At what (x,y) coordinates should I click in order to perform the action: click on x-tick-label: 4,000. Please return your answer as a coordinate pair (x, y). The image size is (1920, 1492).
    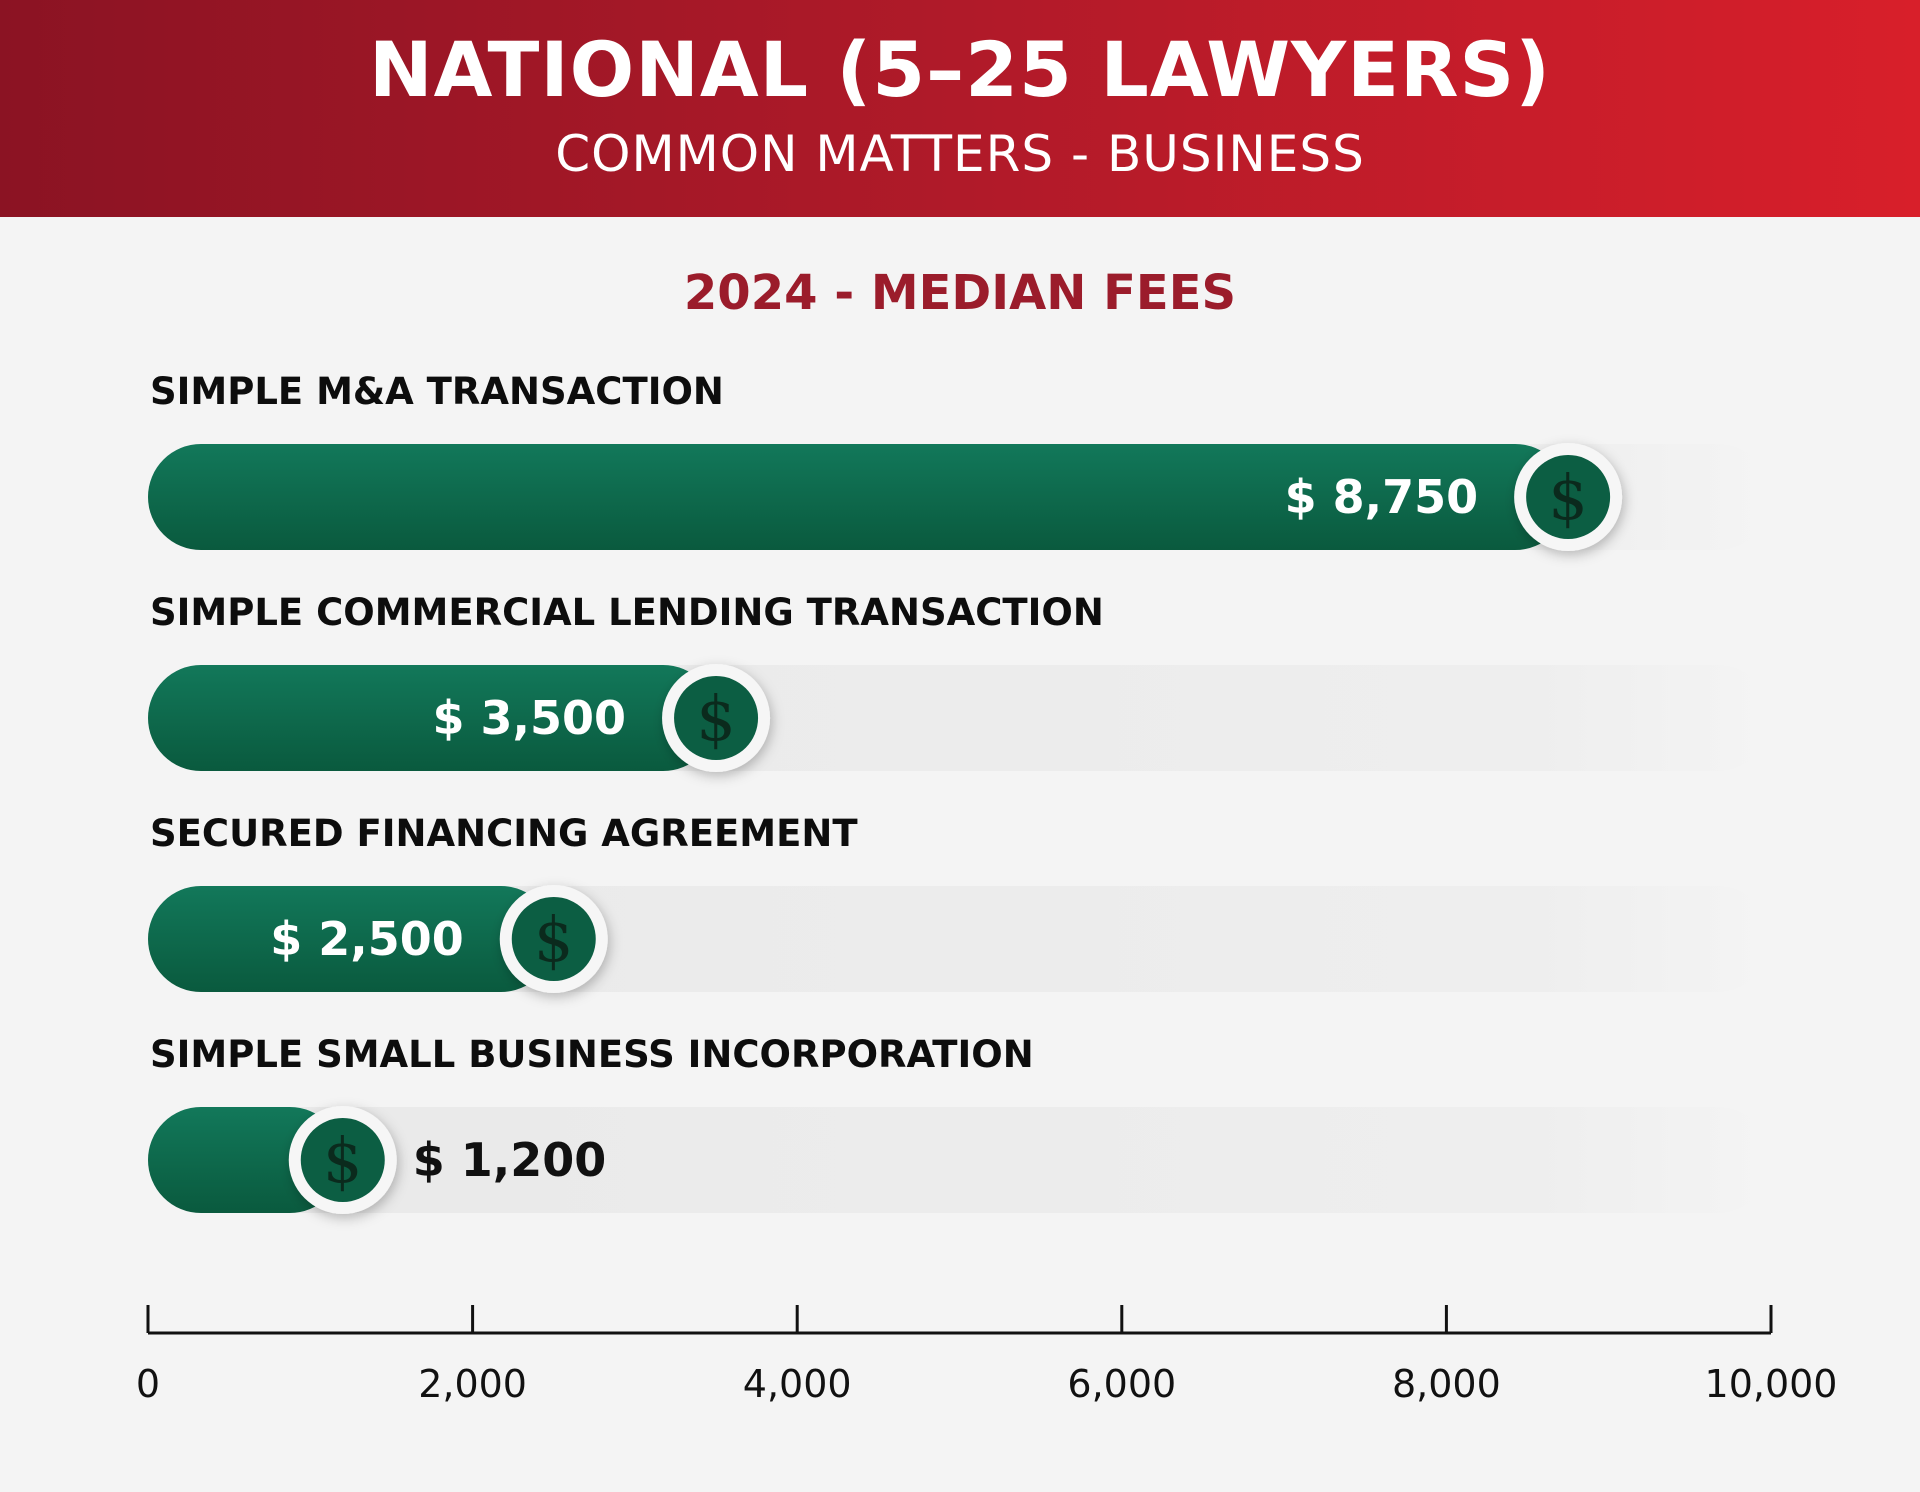
    Looking at the image, I should click on (797, 1384).